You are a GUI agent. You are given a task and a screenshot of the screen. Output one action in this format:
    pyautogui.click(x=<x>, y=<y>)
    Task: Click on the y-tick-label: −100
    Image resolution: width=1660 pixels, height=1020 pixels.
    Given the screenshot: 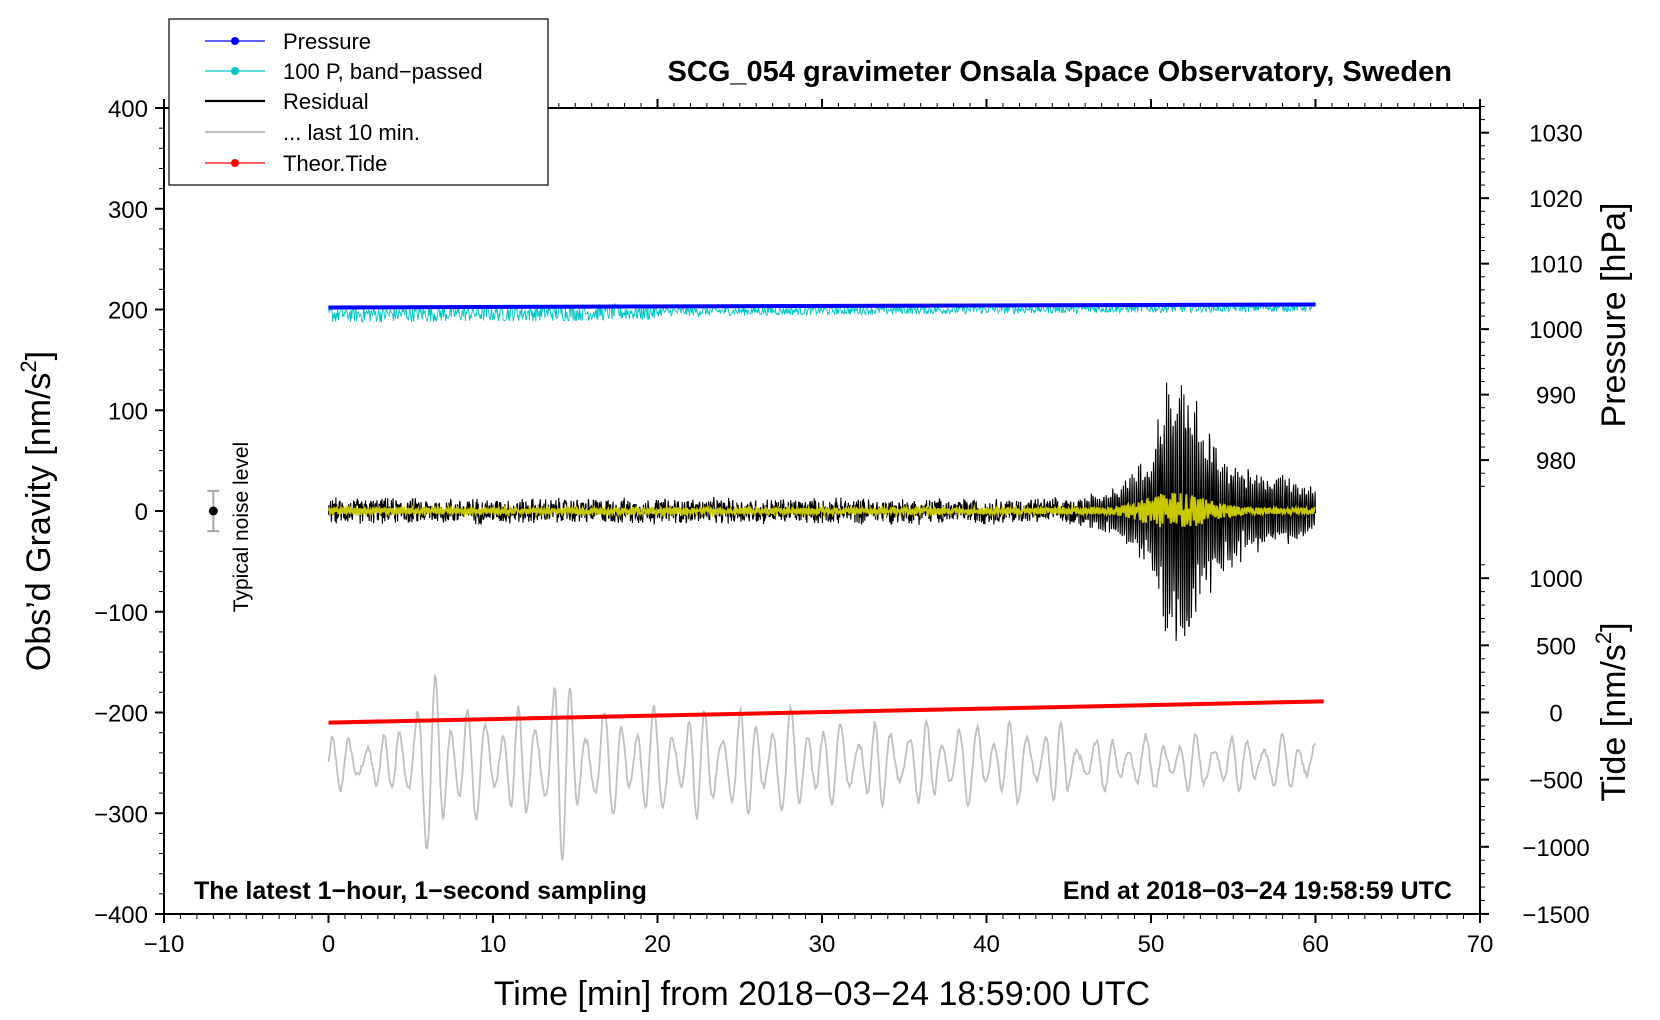 What is the action you would take?
    pyautogui.click(x=121, y=613)
    